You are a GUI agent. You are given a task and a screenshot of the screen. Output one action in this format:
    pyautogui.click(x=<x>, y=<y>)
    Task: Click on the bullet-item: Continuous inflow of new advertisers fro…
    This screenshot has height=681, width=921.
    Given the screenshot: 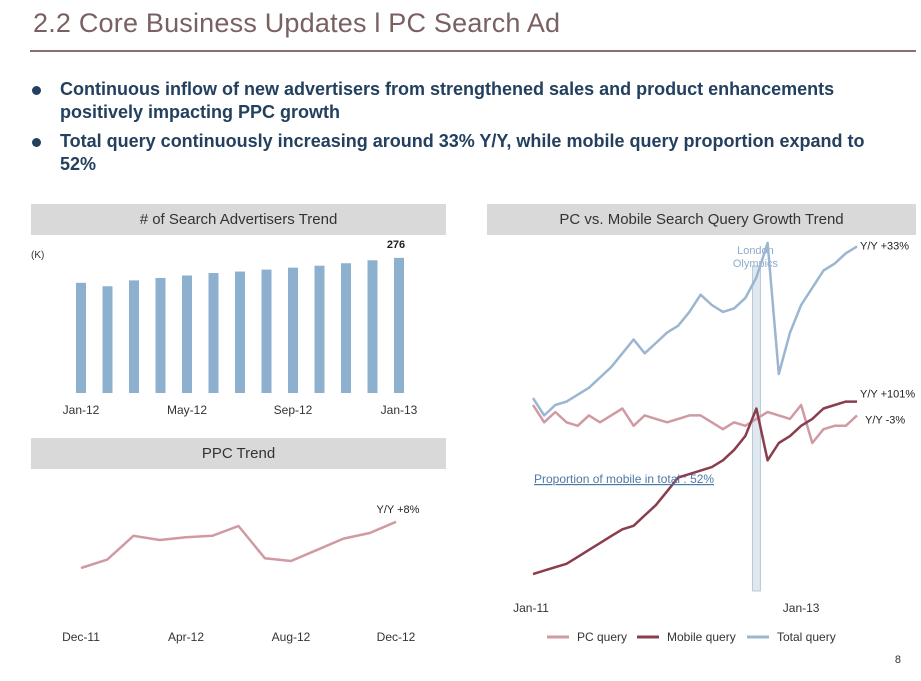 What is the action you would take?
    pyautogui.click(x=465, y=101)
    